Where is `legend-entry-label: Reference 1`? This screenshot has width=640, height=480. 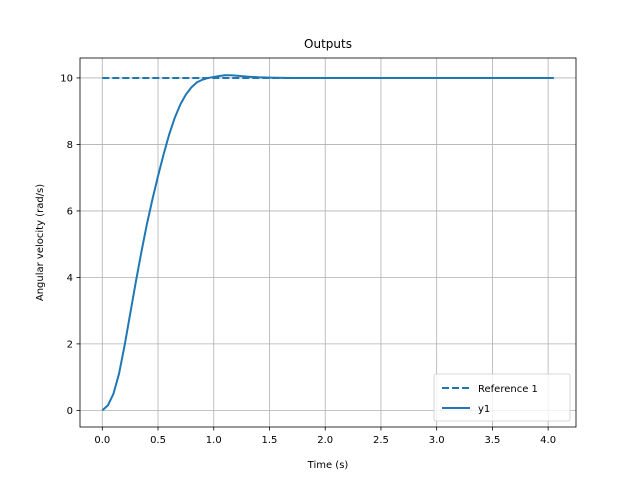 legend-entry-label: Reference 1 is located at coordinates (508, 389).